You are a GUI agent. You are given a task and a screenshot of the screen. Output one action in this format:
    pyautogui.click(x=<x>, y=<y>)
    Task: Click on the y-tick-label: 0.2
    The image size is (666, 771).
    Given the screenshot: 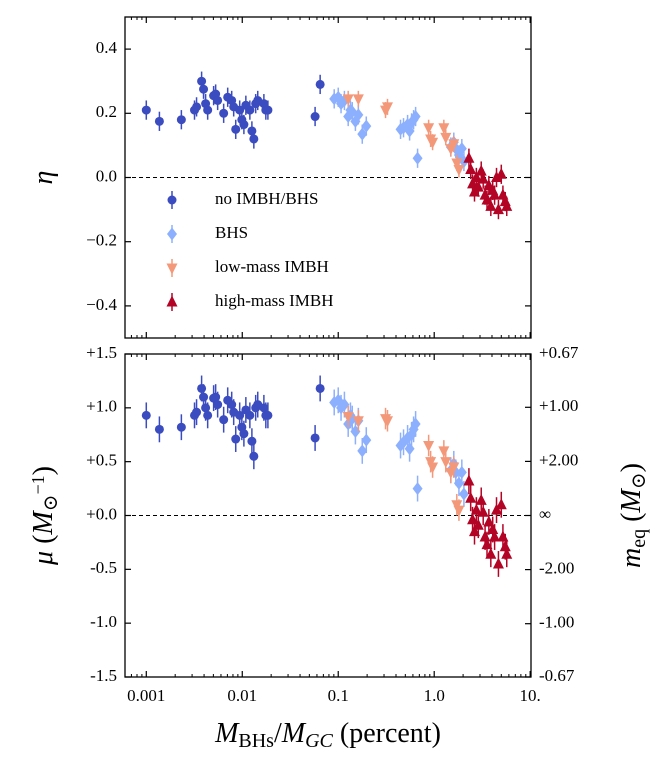 What is the action you would take?
    pyautogui.click(x=106, y=111)
    